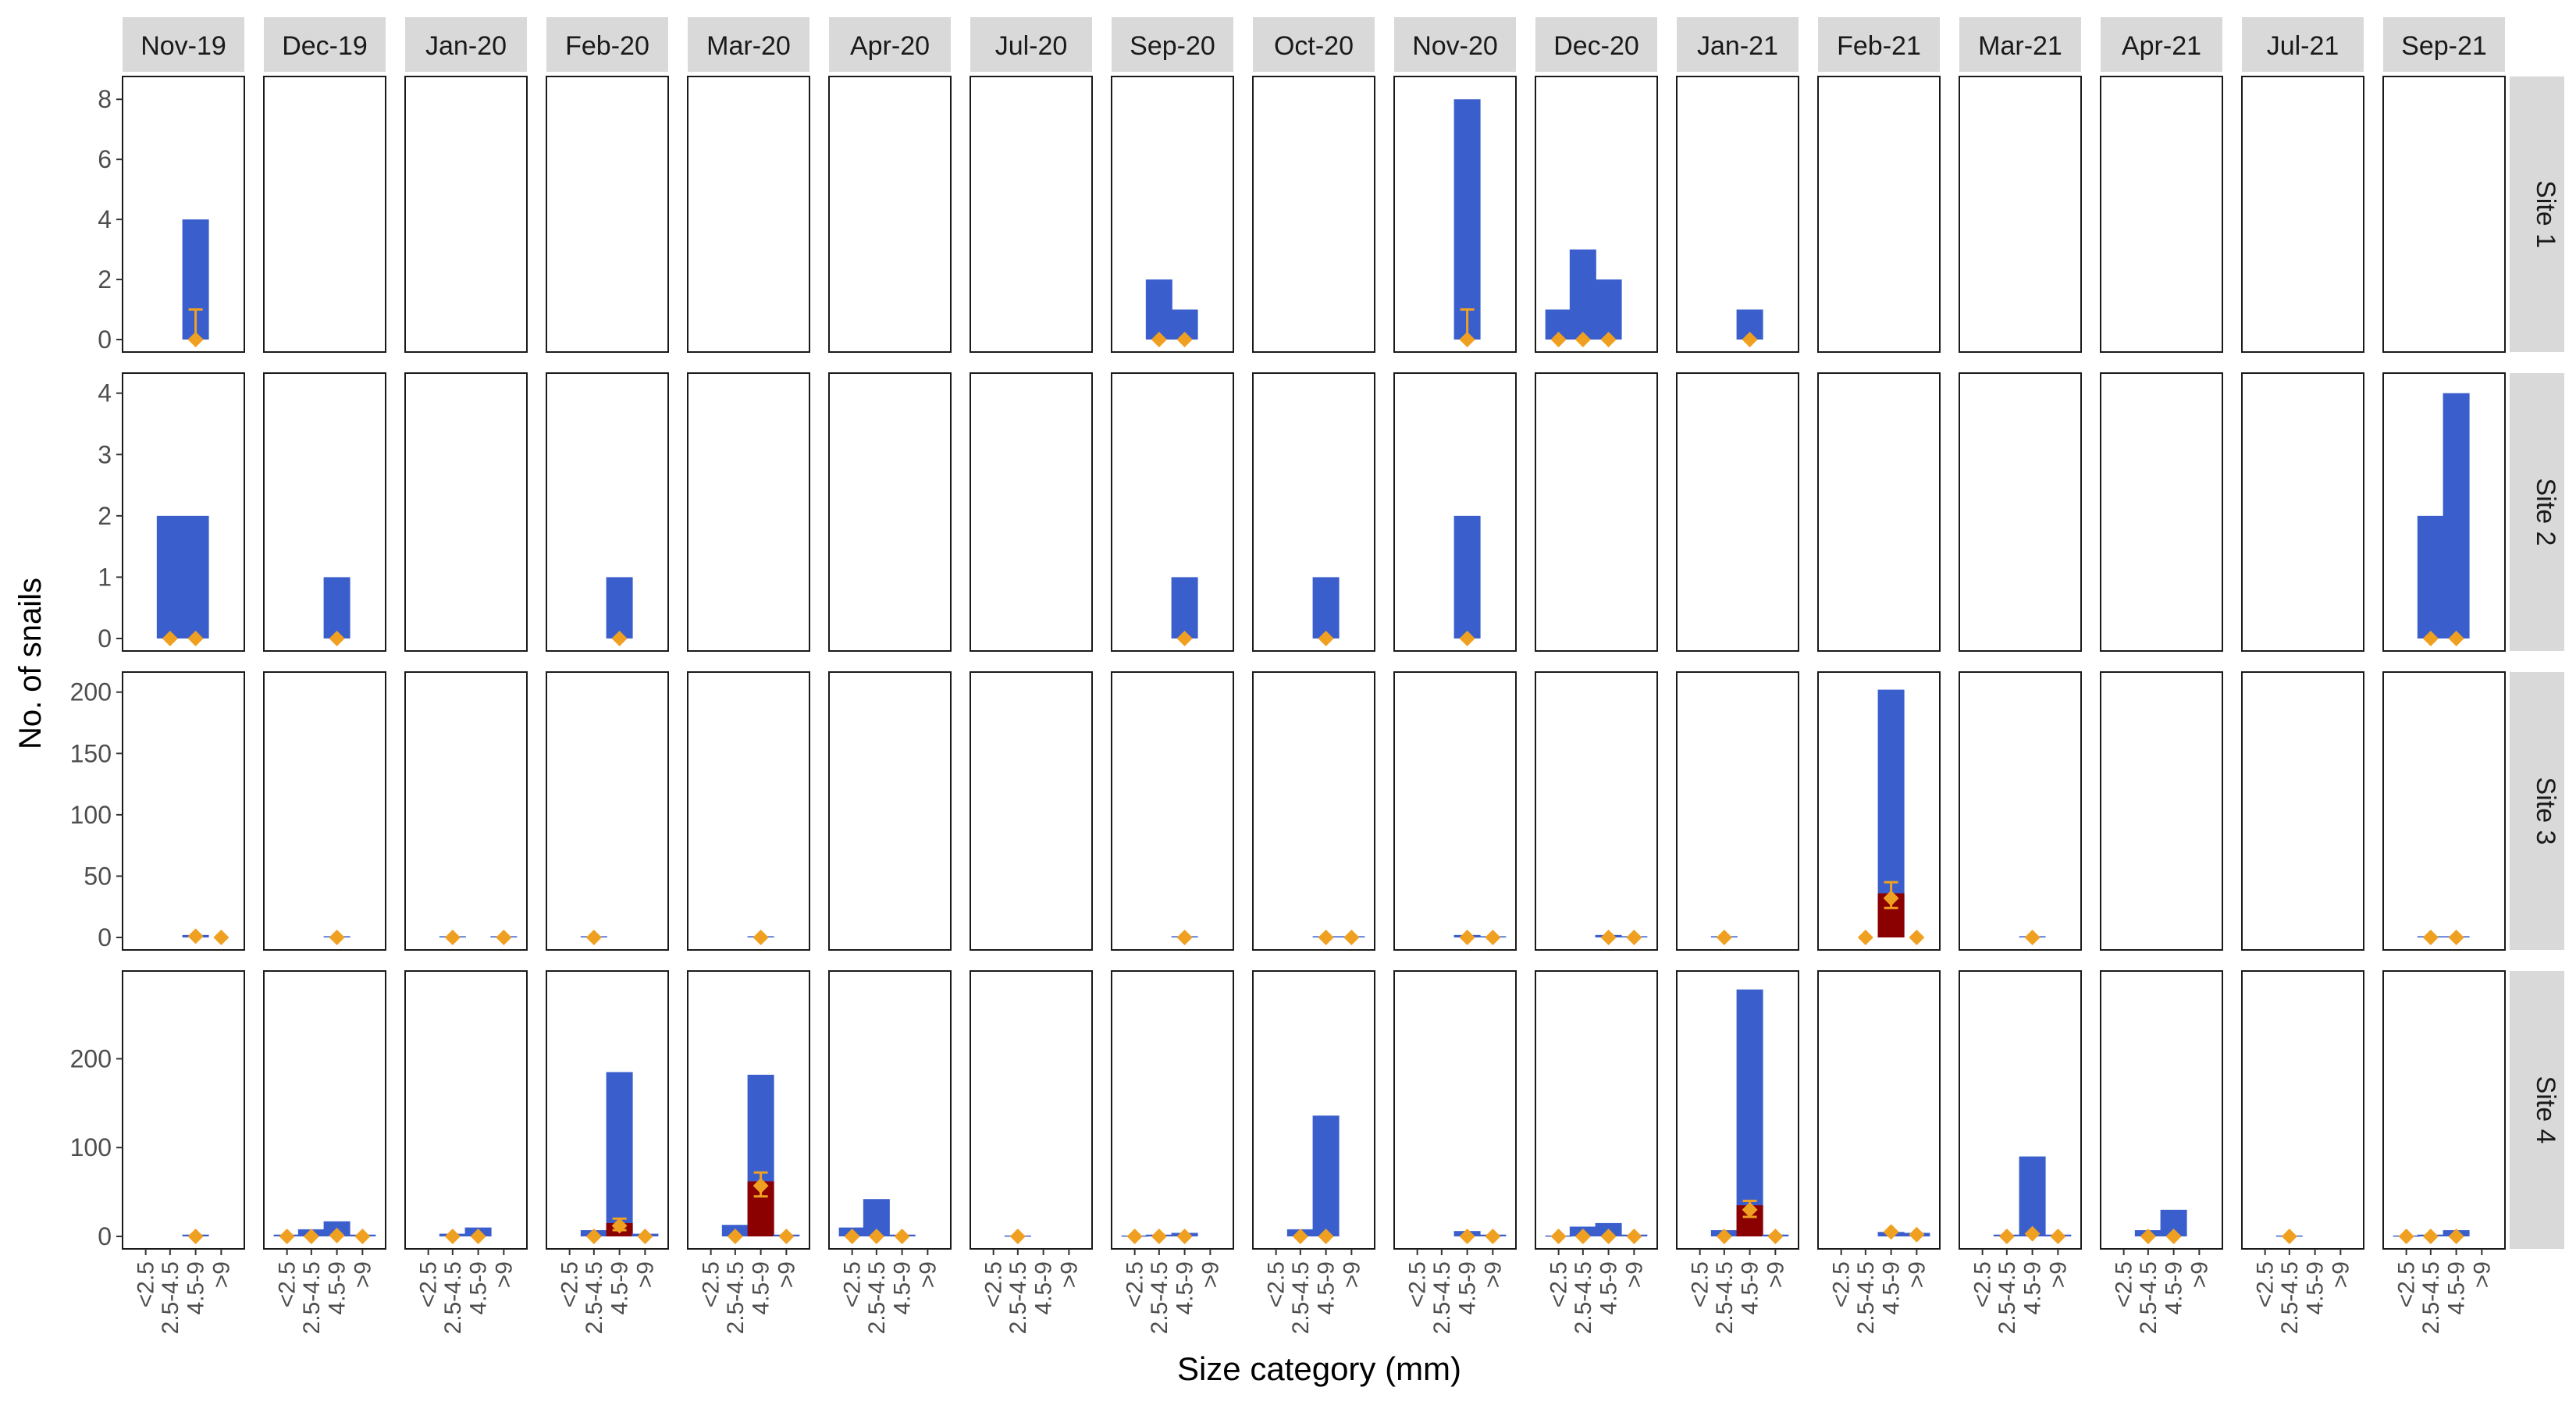 The width and height of the screenshot is (2576, 1405). What do you see at coordinates (105, 99) in the screenshot?
I see `y-tick-label: 8` at bounding box center [105, 99].